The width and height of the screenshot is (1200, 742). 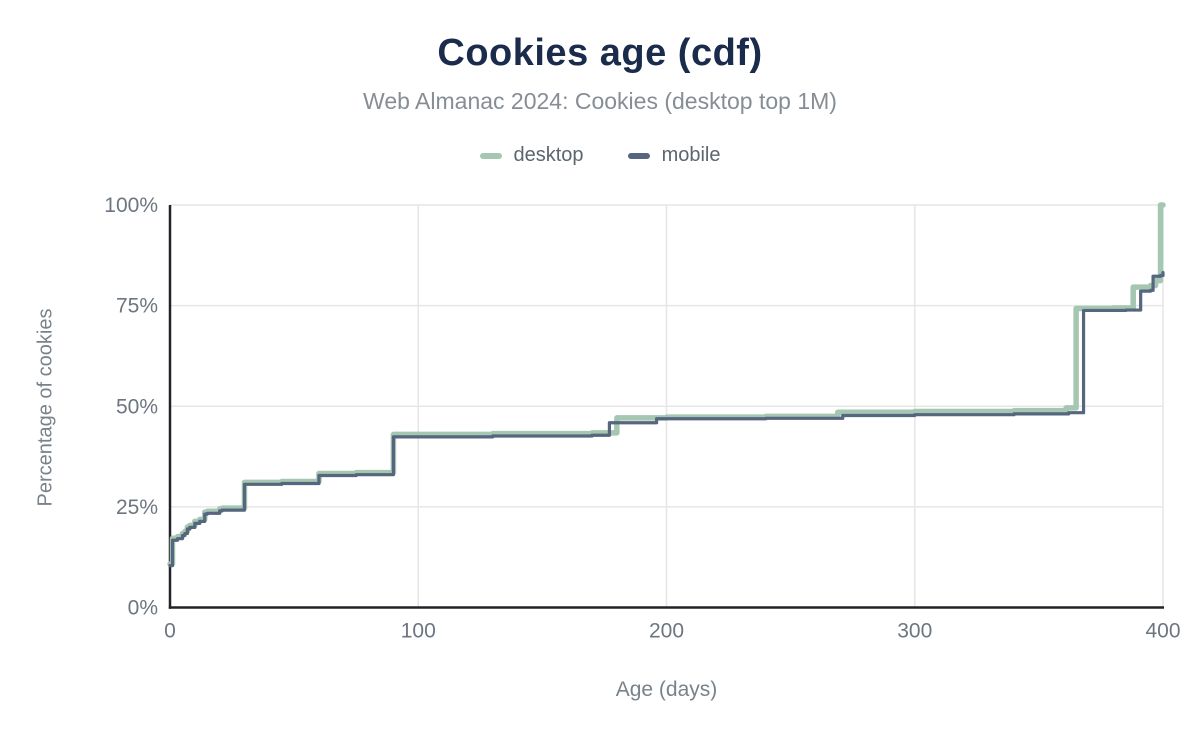 I want to click on chart-title: Cookies age (cdf), so click(x=600, y=53).